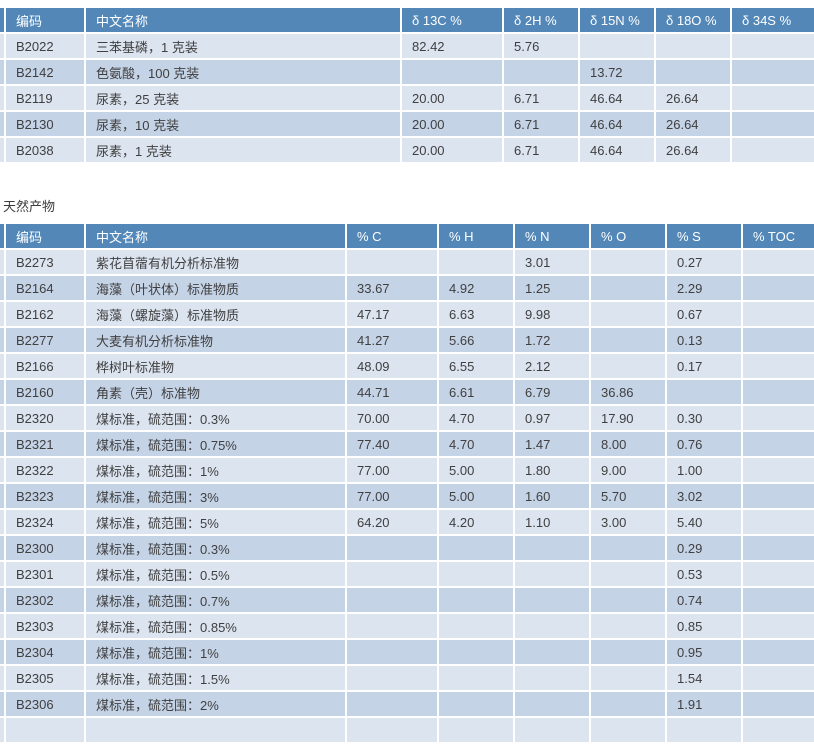 The width and height of the screenshot is (814, 744). Describe the element at coordinates (617, 20) in the screenshot. I see `column-header: δ 15N %` at that location.